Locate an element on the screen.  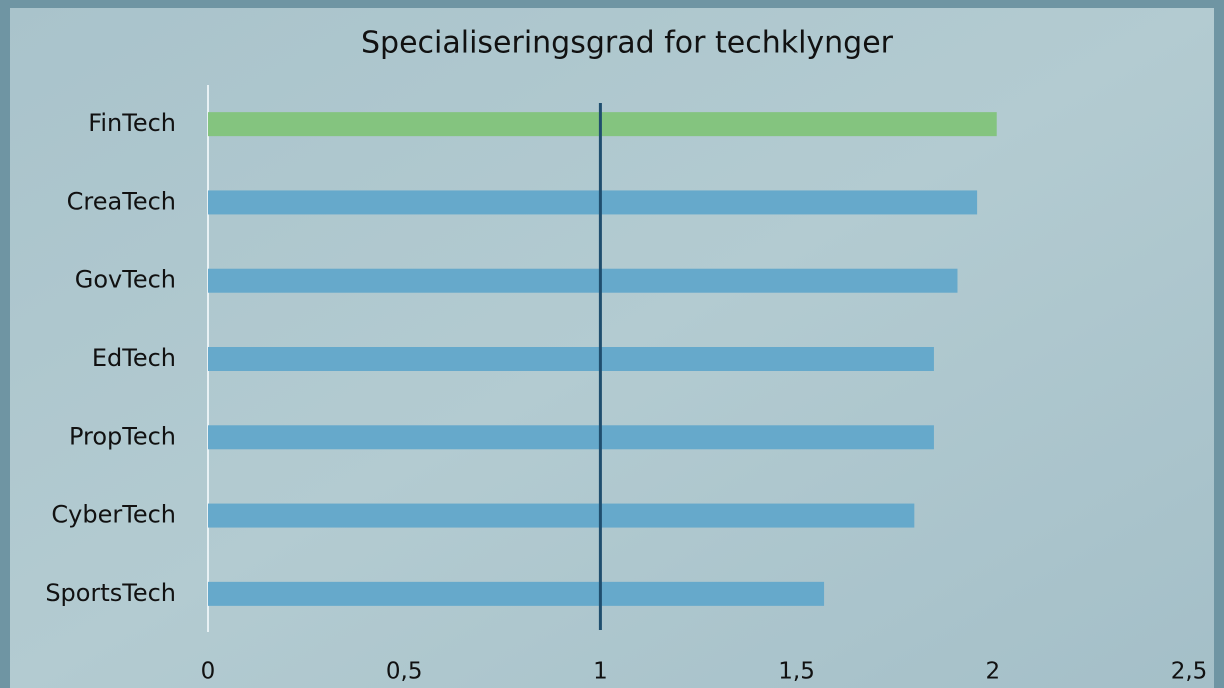
x-tick-label: 0,5 is located at coordinates (404, 672).